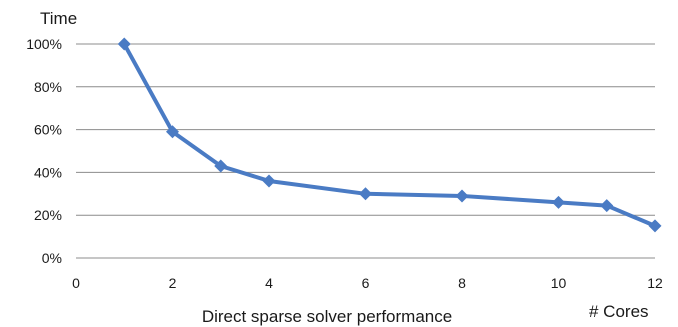 The width and height of the screenshot is (678, 327). I want to click on x-tick-label: 4, so click(269, 283).